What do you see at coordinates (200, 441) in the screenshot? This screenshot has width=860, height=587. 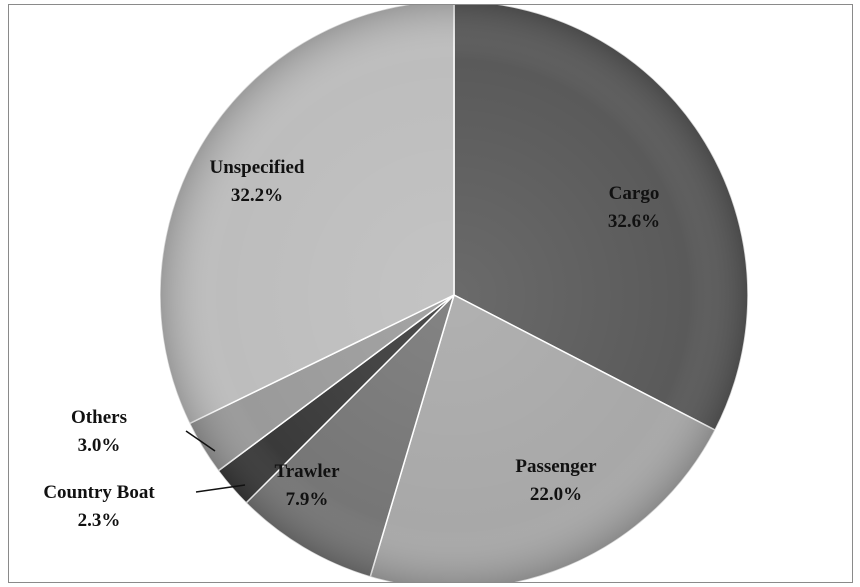 I see `leader-line-others` at bounding box center [200, 441].